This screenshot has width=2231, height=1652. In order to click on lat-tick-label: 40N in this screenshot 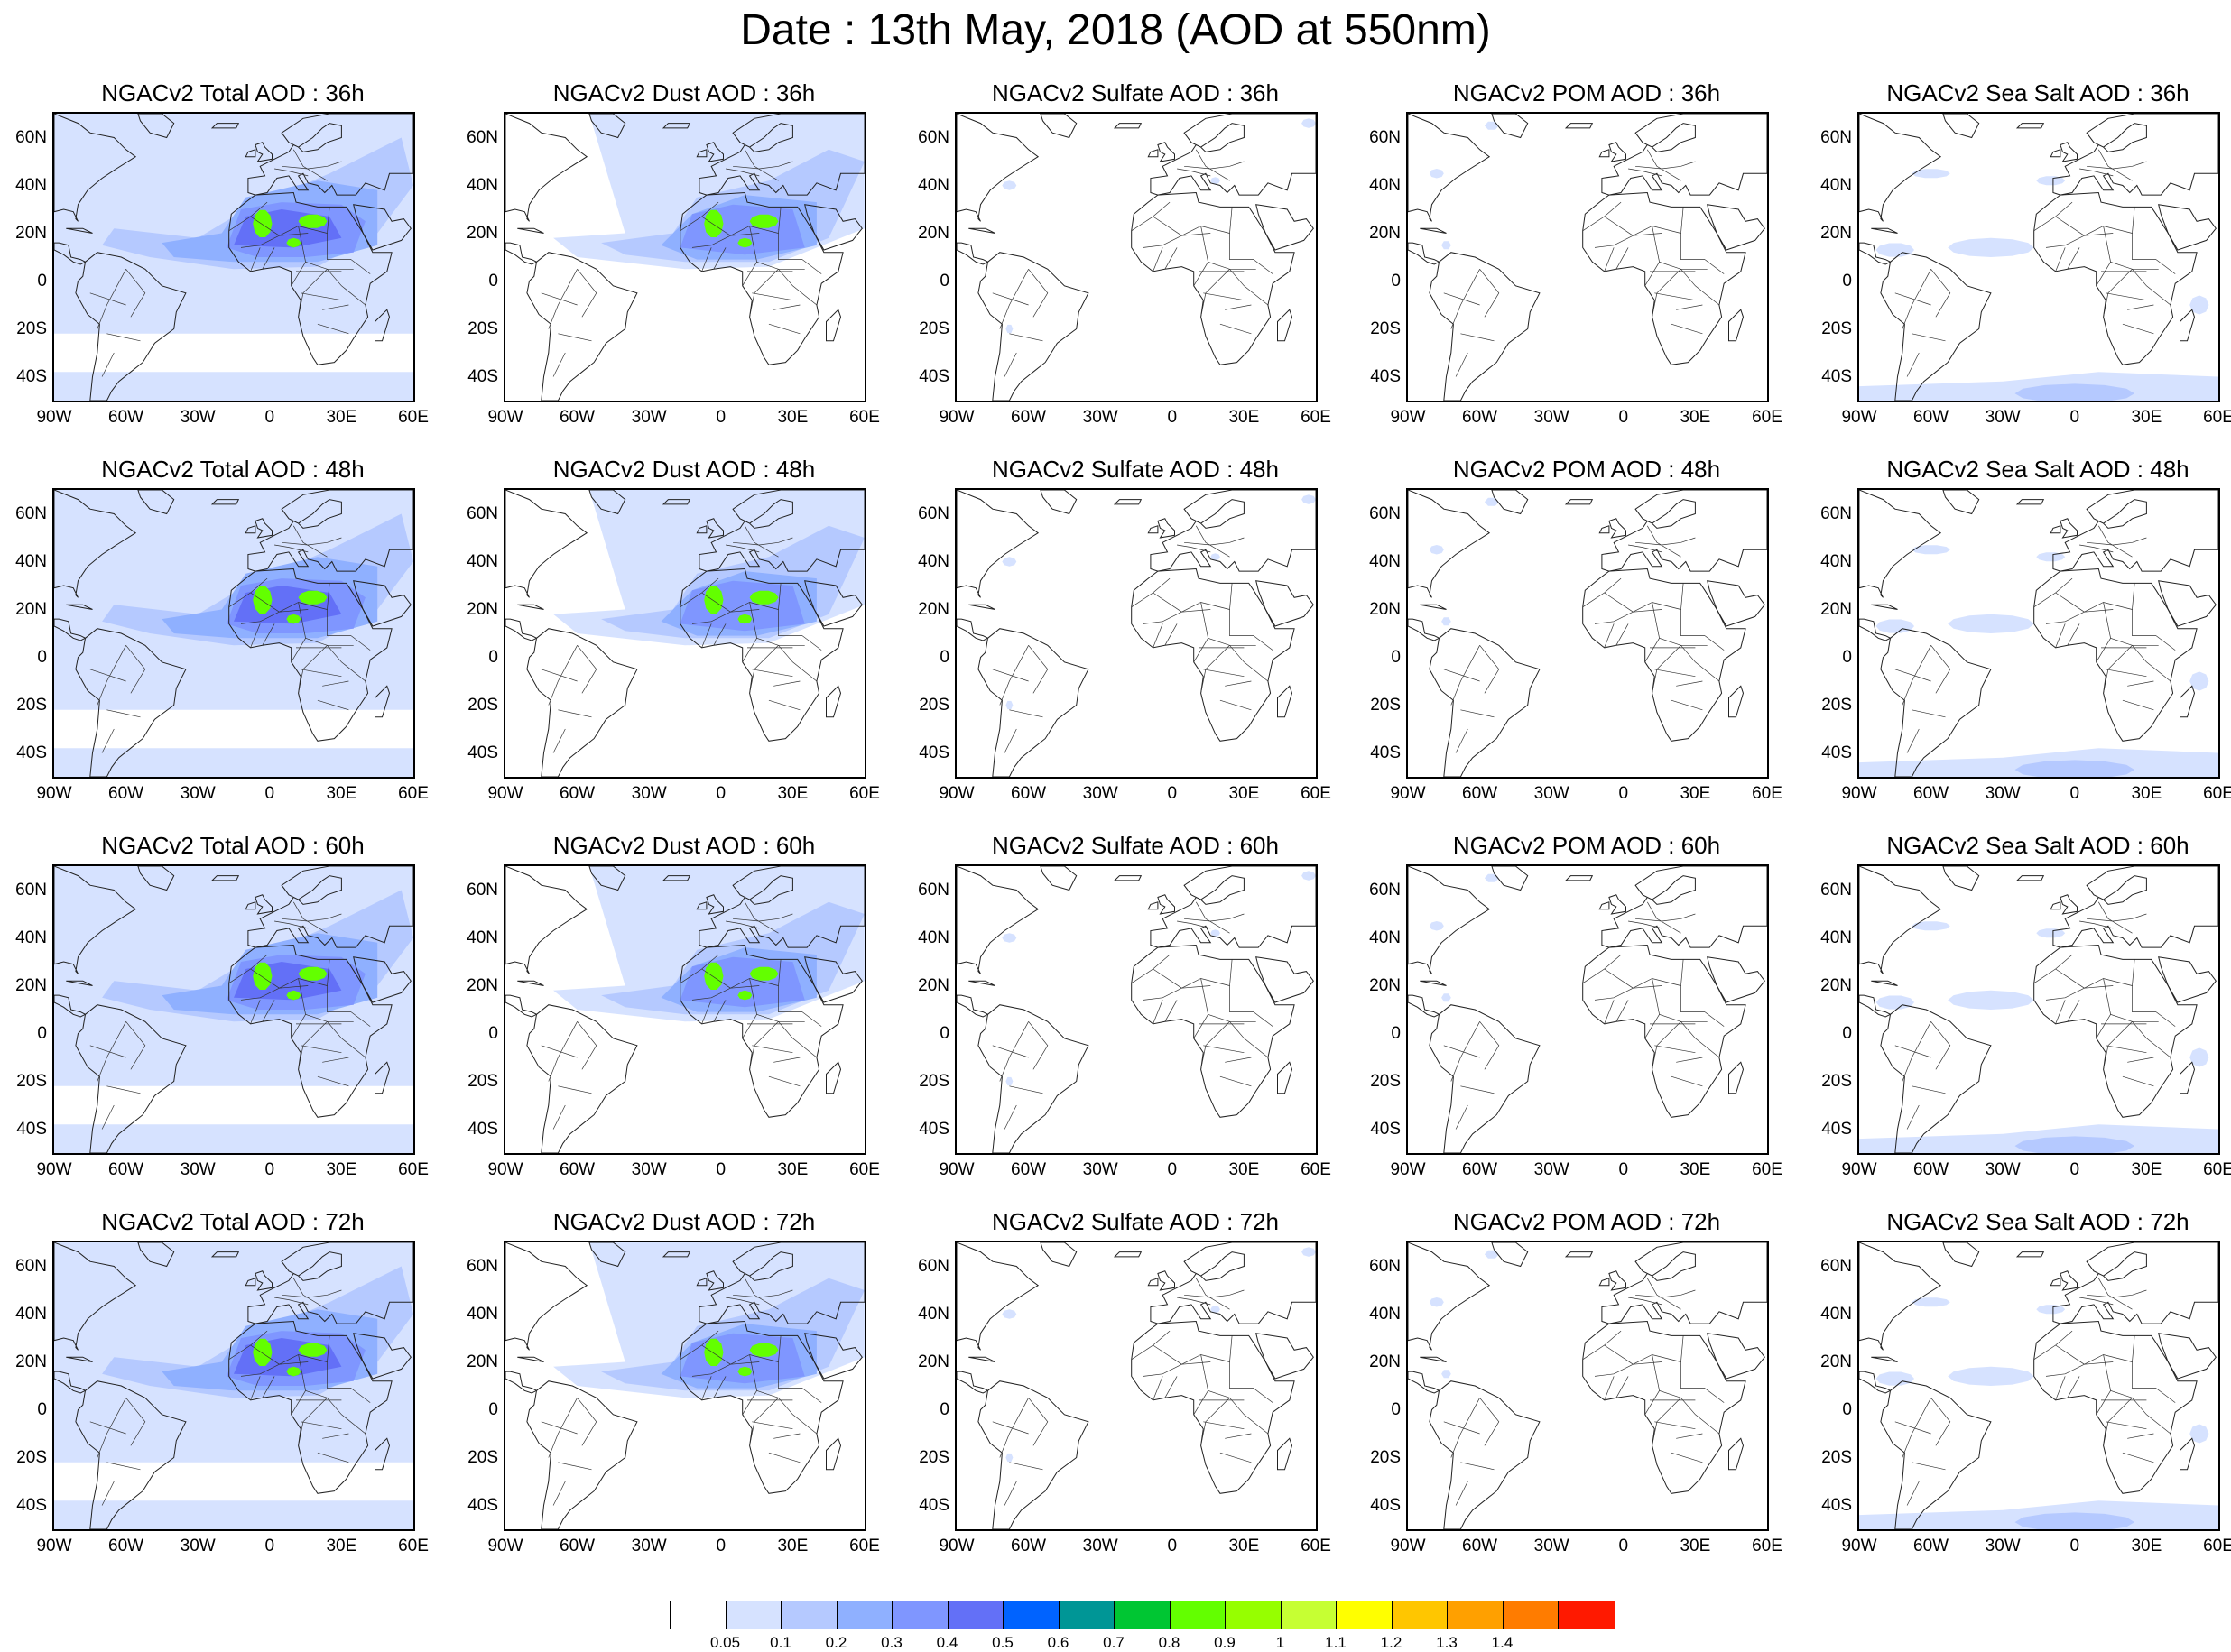, I will do `click(1836, 561)`.